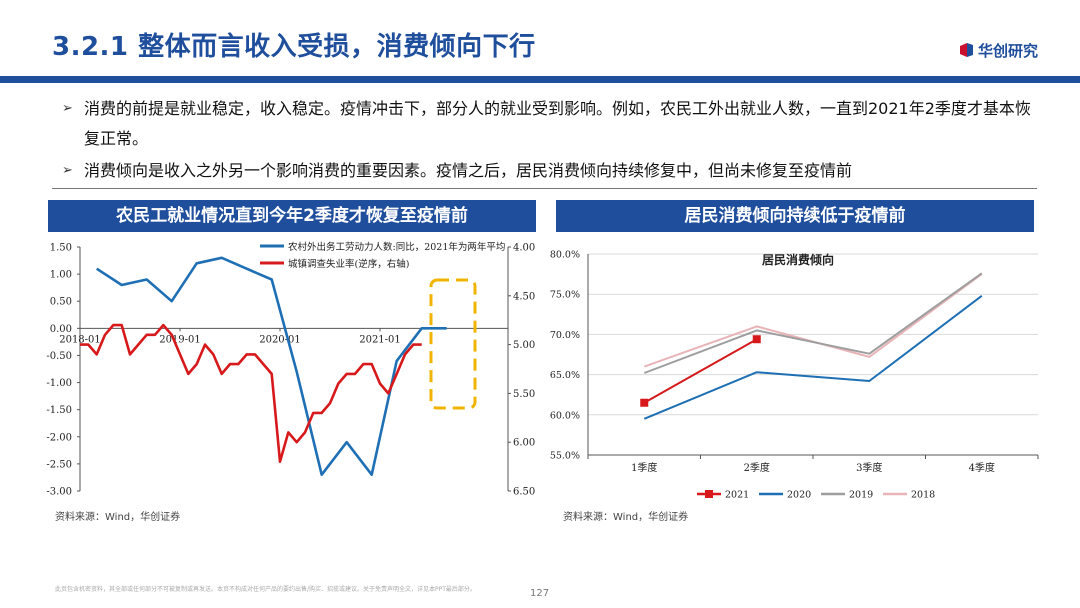  I want to click on y2-tick-label: 4.50, so click(524, 296).